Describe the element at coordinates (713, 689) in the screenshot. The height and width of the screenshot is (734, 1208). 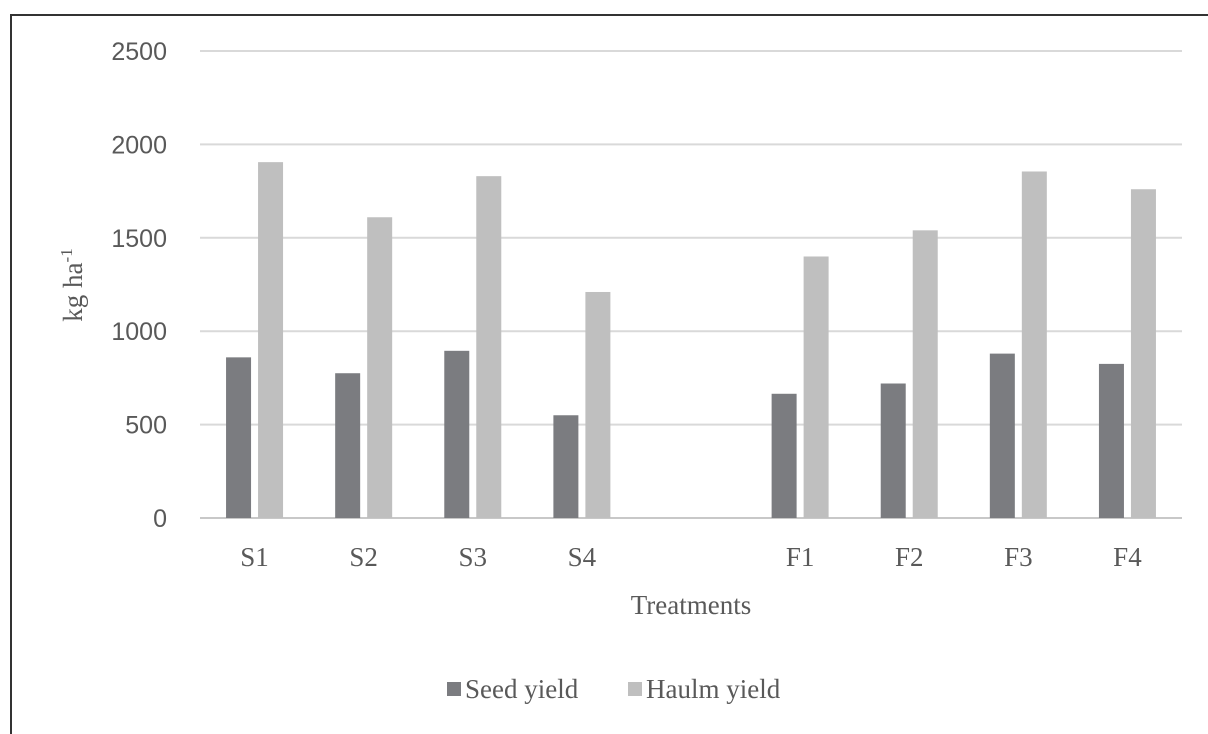
I see `legend-label-haulm-yield: Haulm yield` at that location.